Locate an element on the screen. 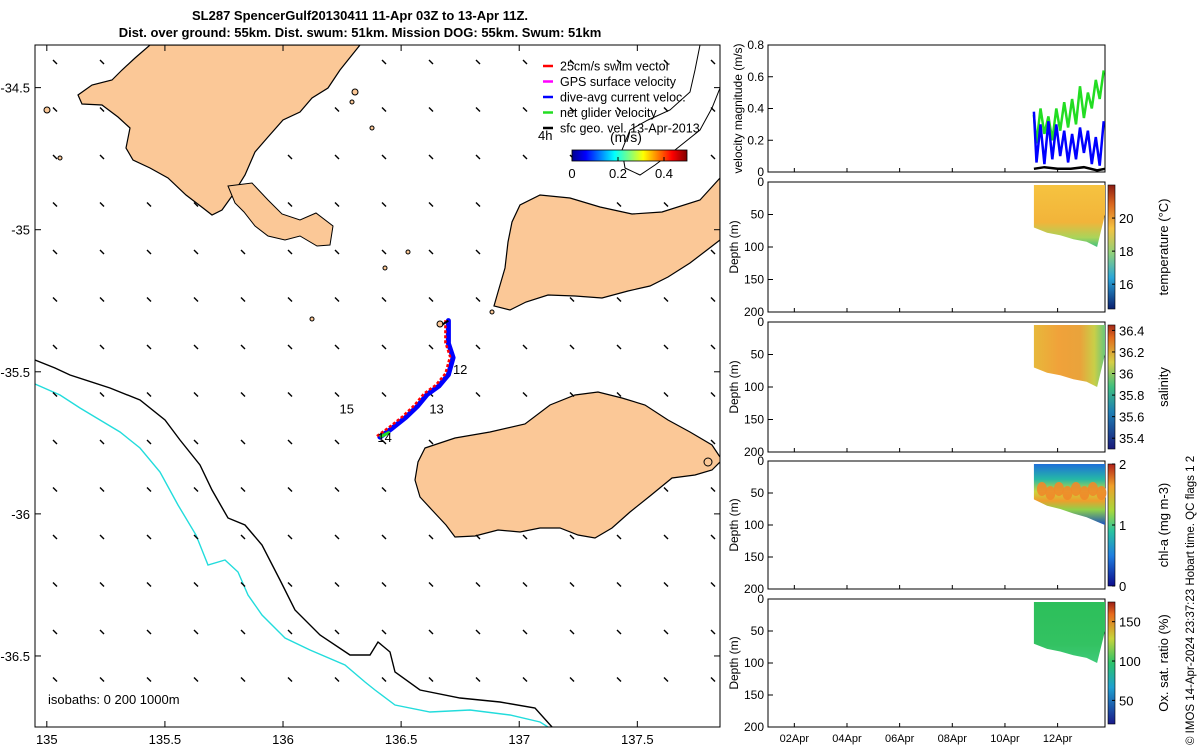 This screenshot has height=750, width=1200. day-label: 12 is located at coordinates (460, 369).